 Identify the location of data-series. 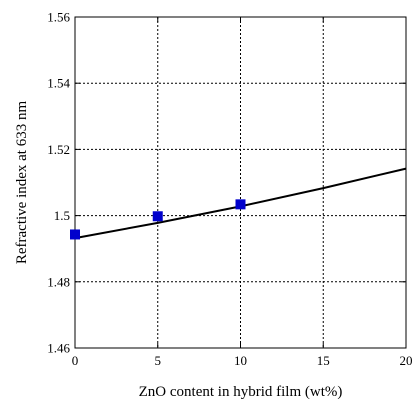
(238, 203).